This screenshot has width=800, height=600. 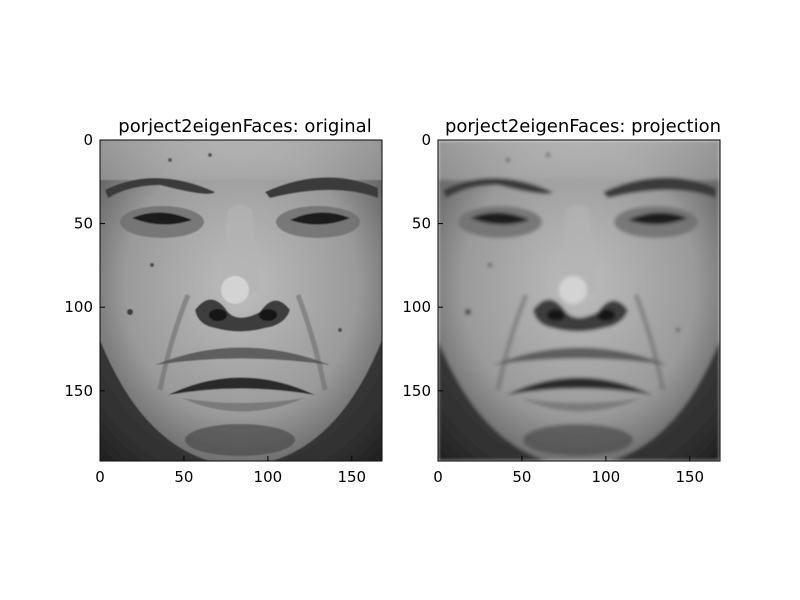 What do you see at coordinates (244, 126) in the screenshot?
I see `panel-title: porject2eigenFaces: original` at bounding box center [244, 126].